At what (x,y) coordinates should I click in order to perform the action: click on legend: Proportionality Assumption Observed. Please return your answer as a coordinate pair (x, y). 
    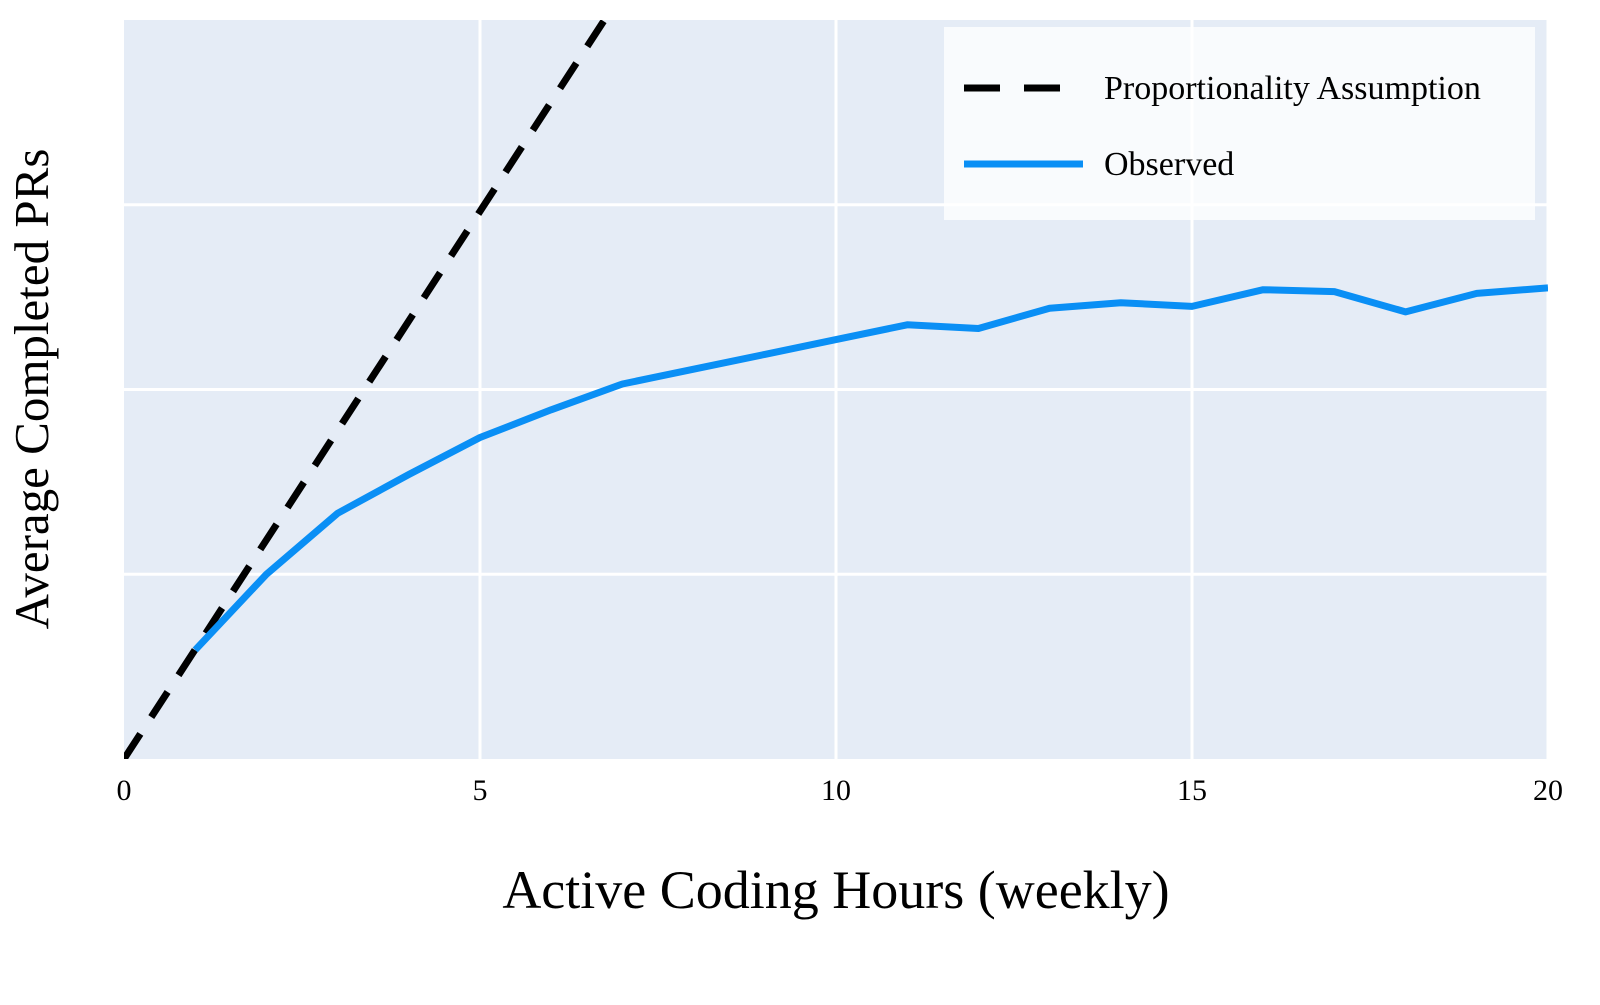
    Looking at the image, I should click on (1239, 123).